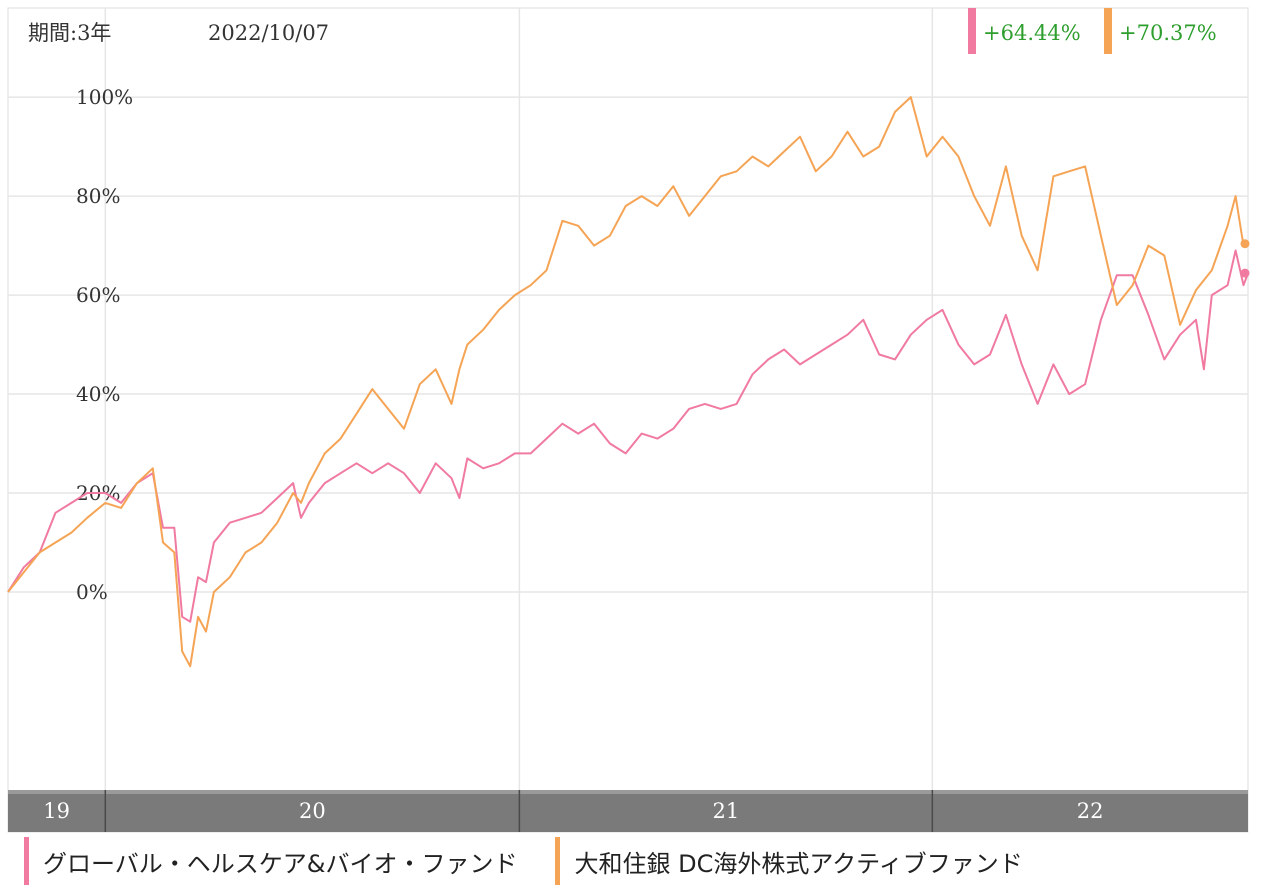 The height and width of the screenshot is (896, 1264). What do you see at coordinates (268, 33) in the screenshot?
I see `date-label: 2022/10/07` at bounding box center [268, 33].